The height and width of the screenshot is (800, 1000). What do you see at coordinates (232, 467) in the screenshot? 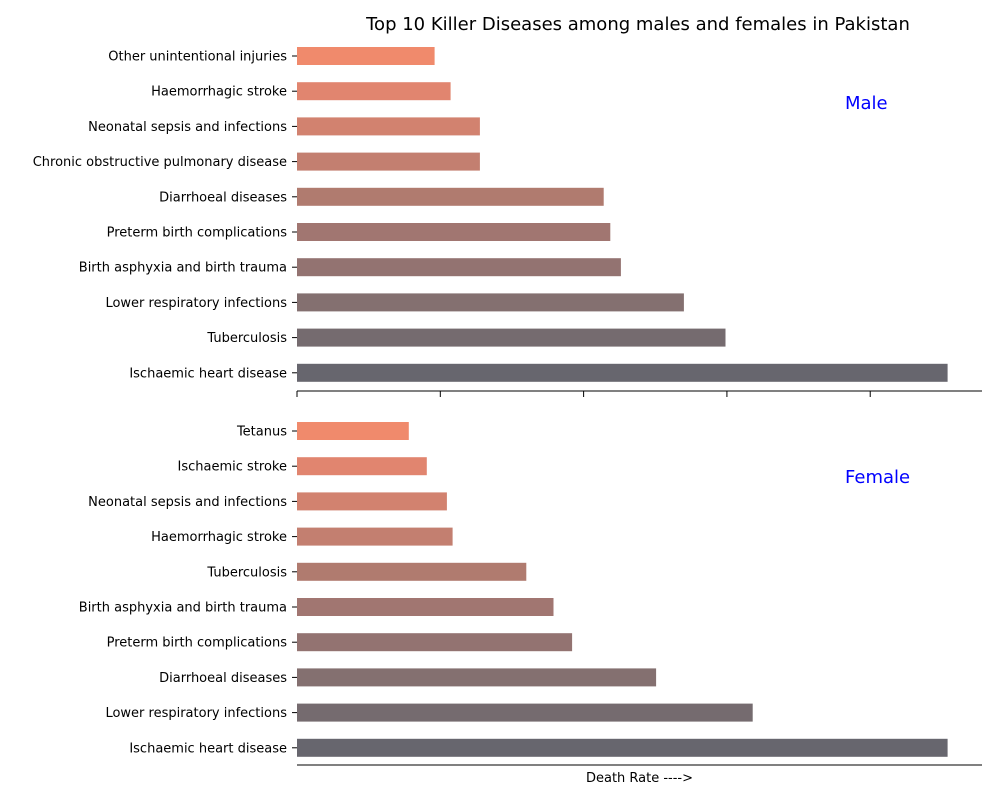
I see `category-label: Ischaemic stroke` at bounding box center [232, 467].